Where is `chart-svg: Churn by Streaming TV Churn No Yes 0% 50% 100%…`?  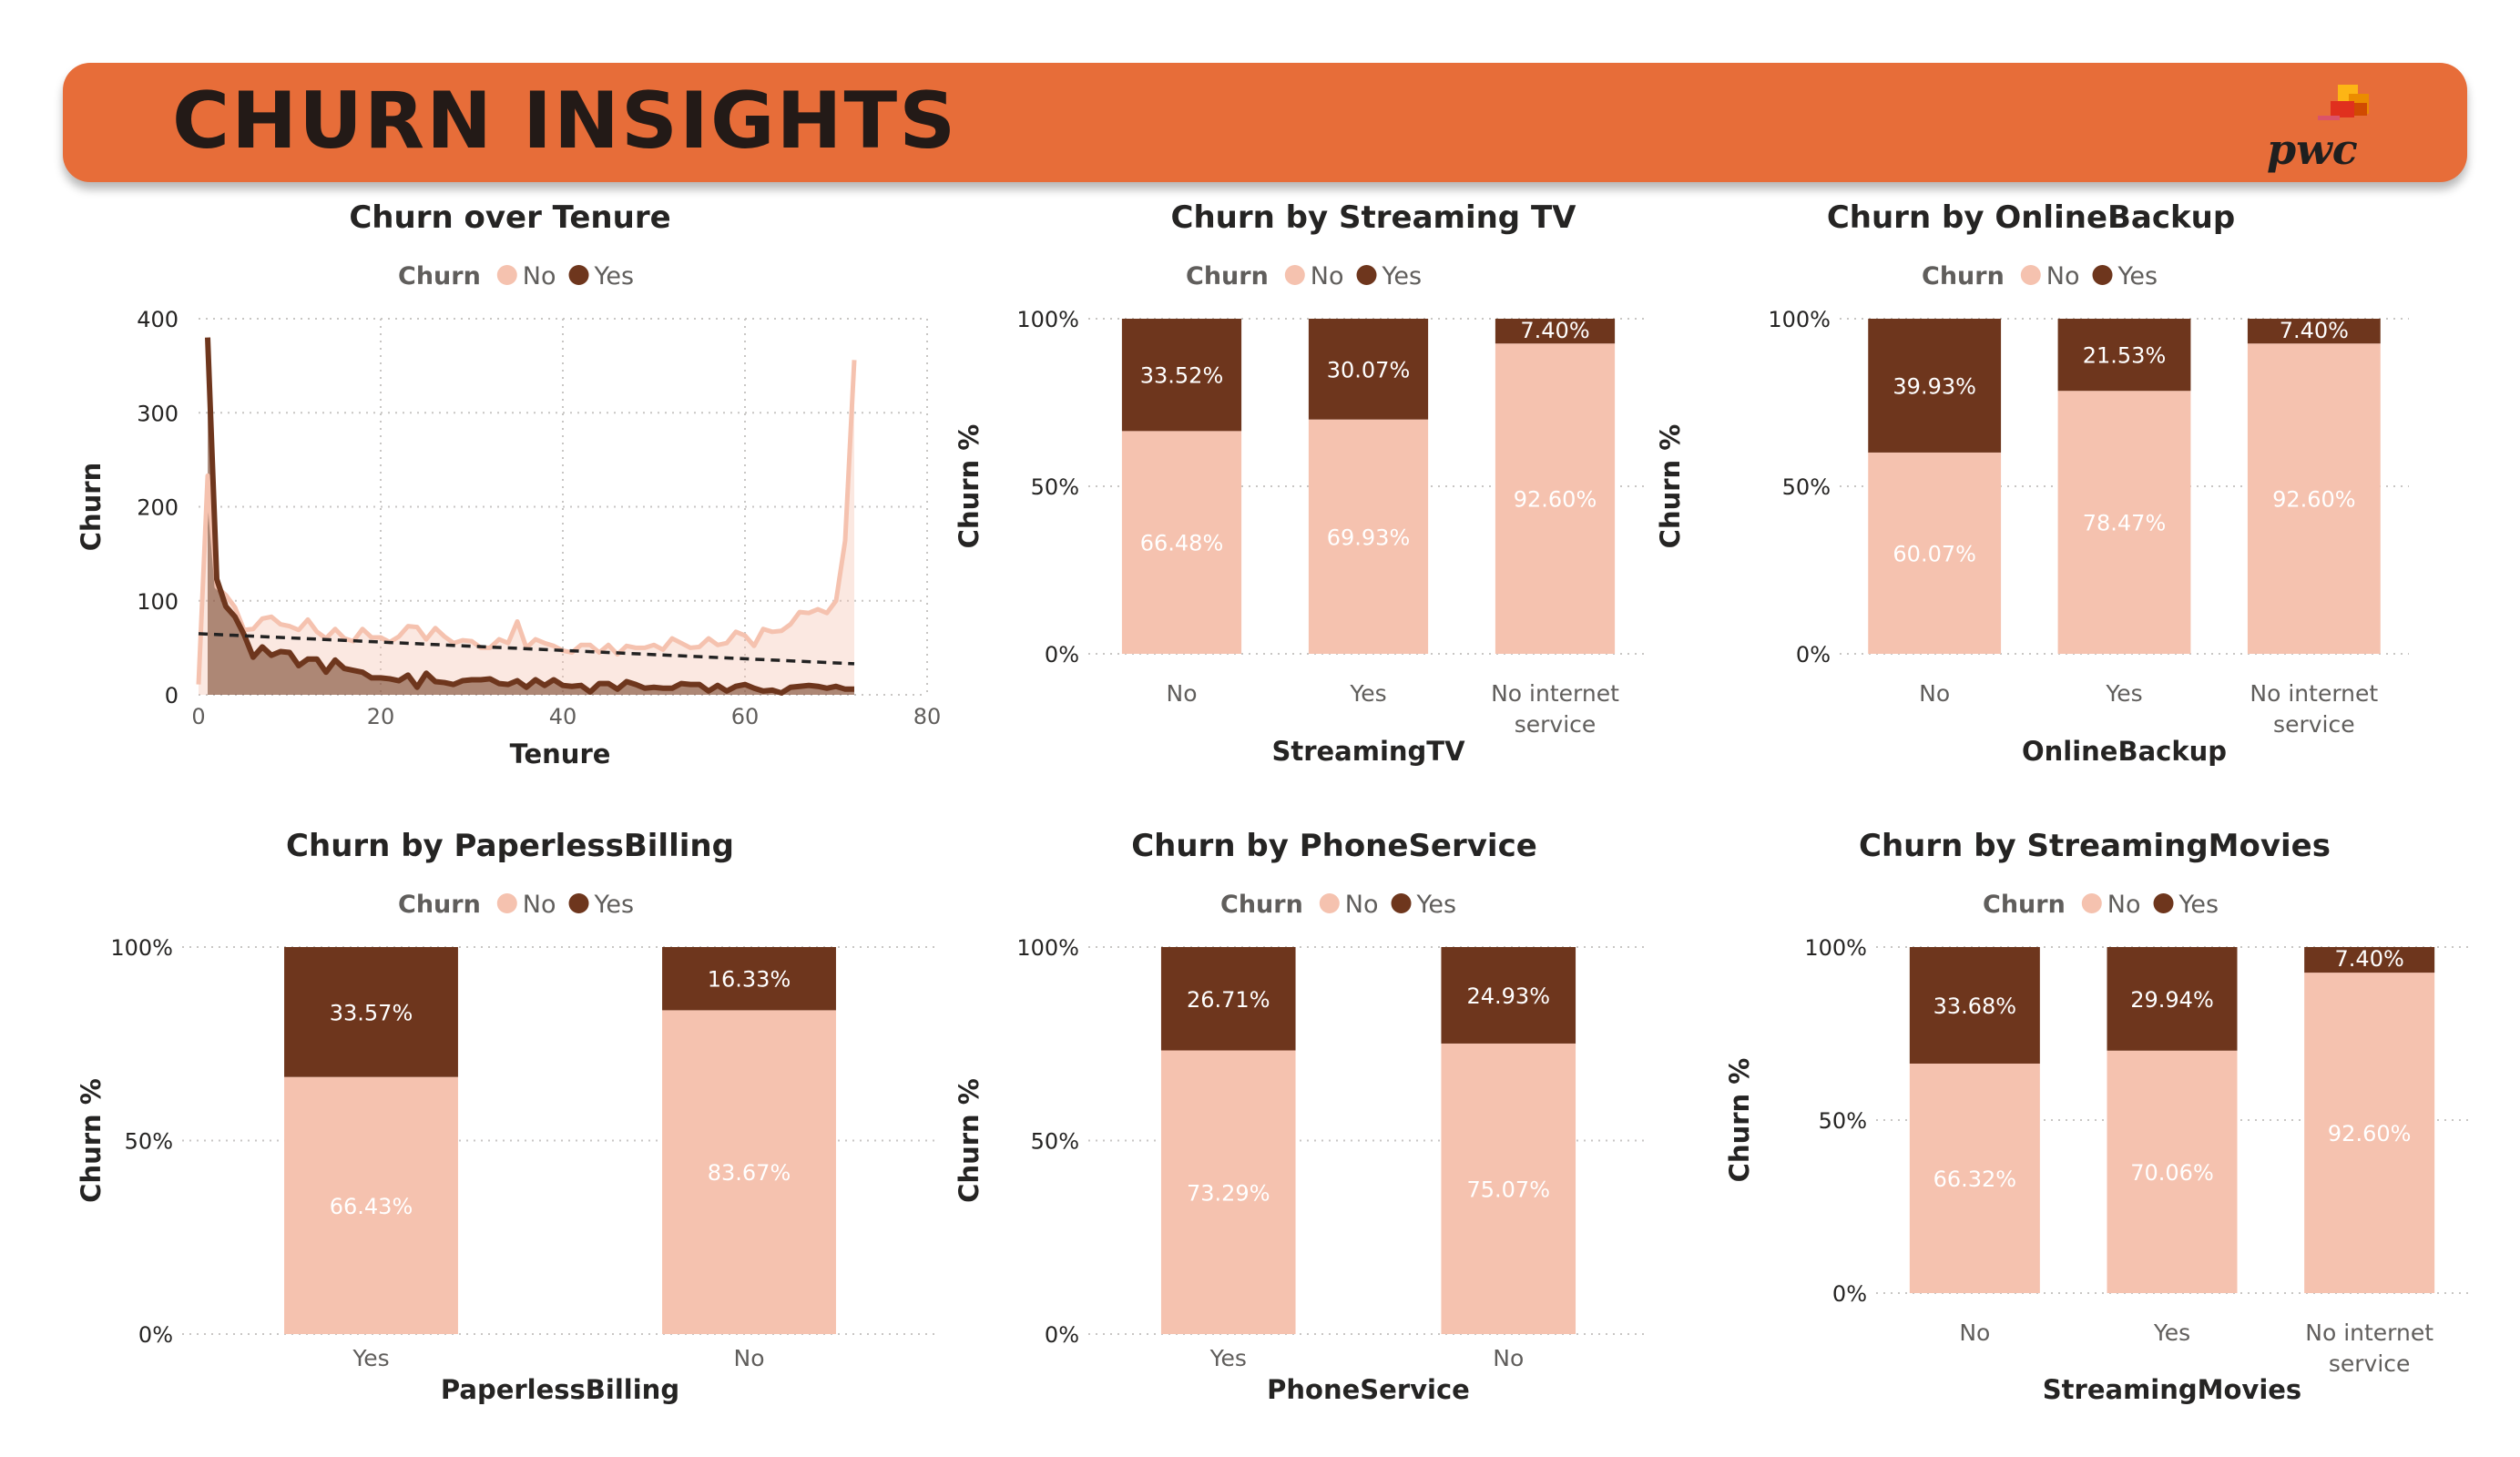 chart-svg: Churn by Streaming TV Churn No Yes 0% 50% 100%… is located at coordinates (1301, 483).